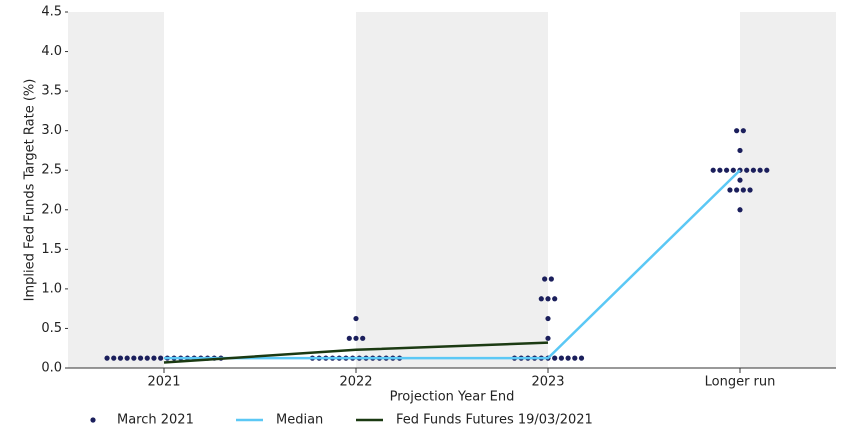 This screenshot has width=854, height=442. What do you see at coordinates (452, 397) in the screenshot?
I see `x-axis-title: Projection Year End` at bounding box center [452, 397].